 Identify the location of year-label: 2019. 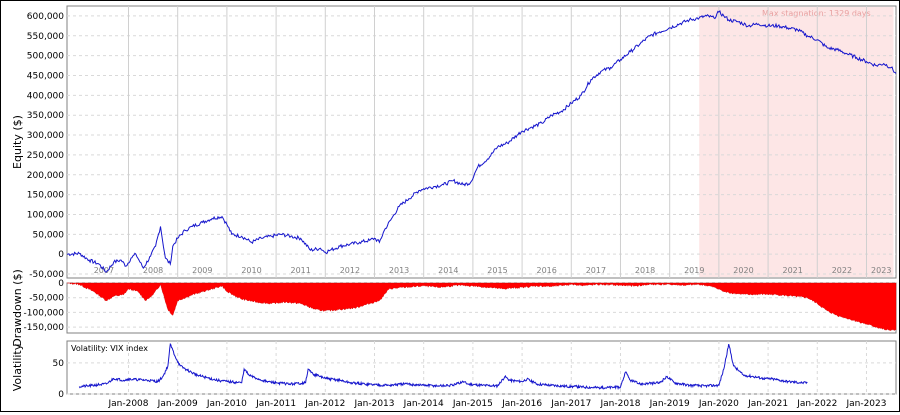
(694, 270).